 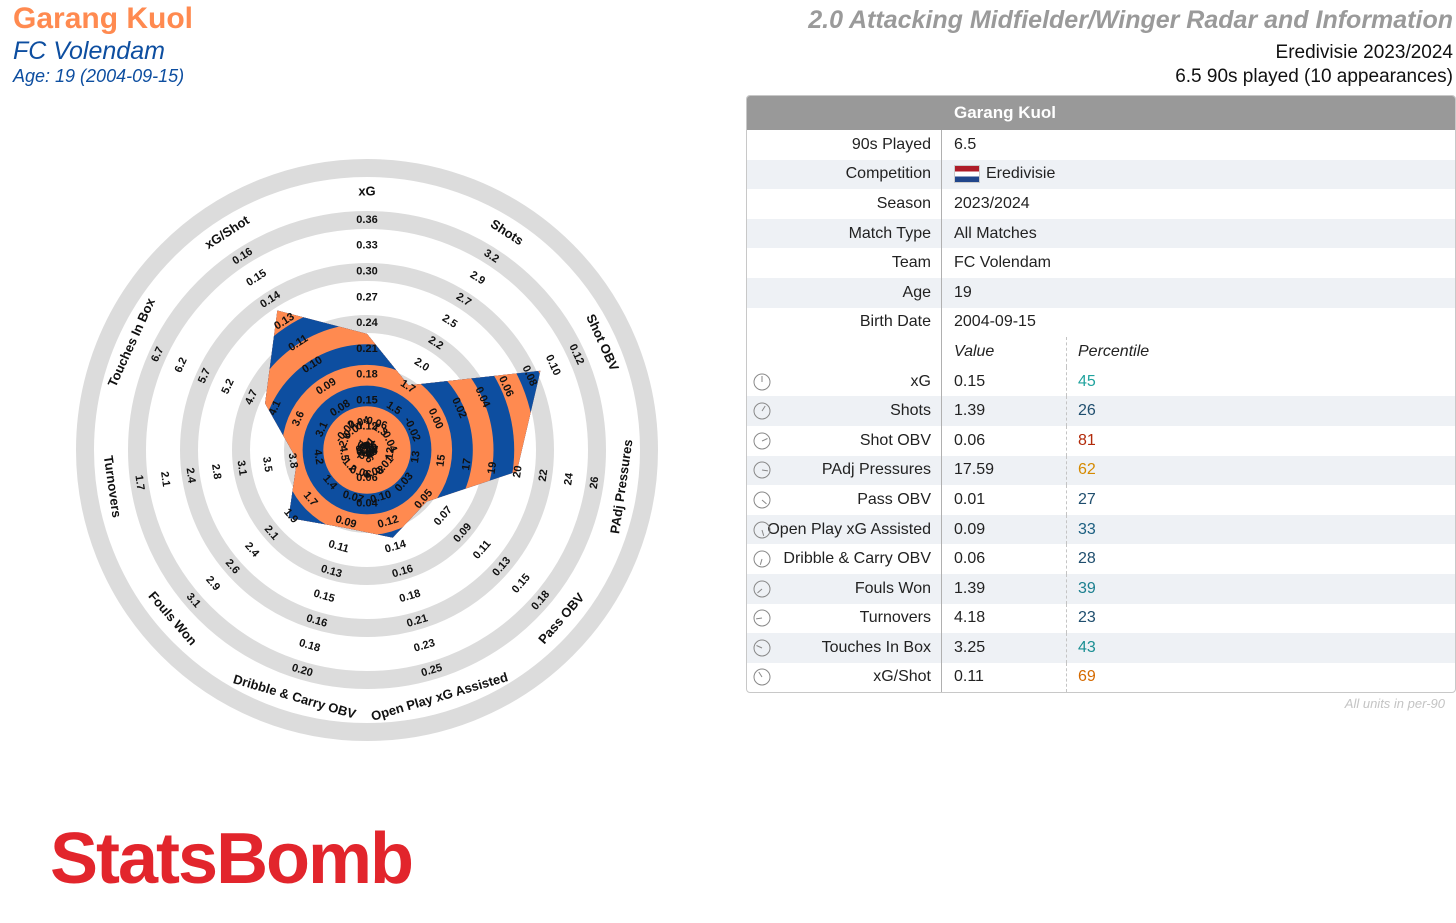 I want to click on info-value: 6.5, so click(x=965, y=144).